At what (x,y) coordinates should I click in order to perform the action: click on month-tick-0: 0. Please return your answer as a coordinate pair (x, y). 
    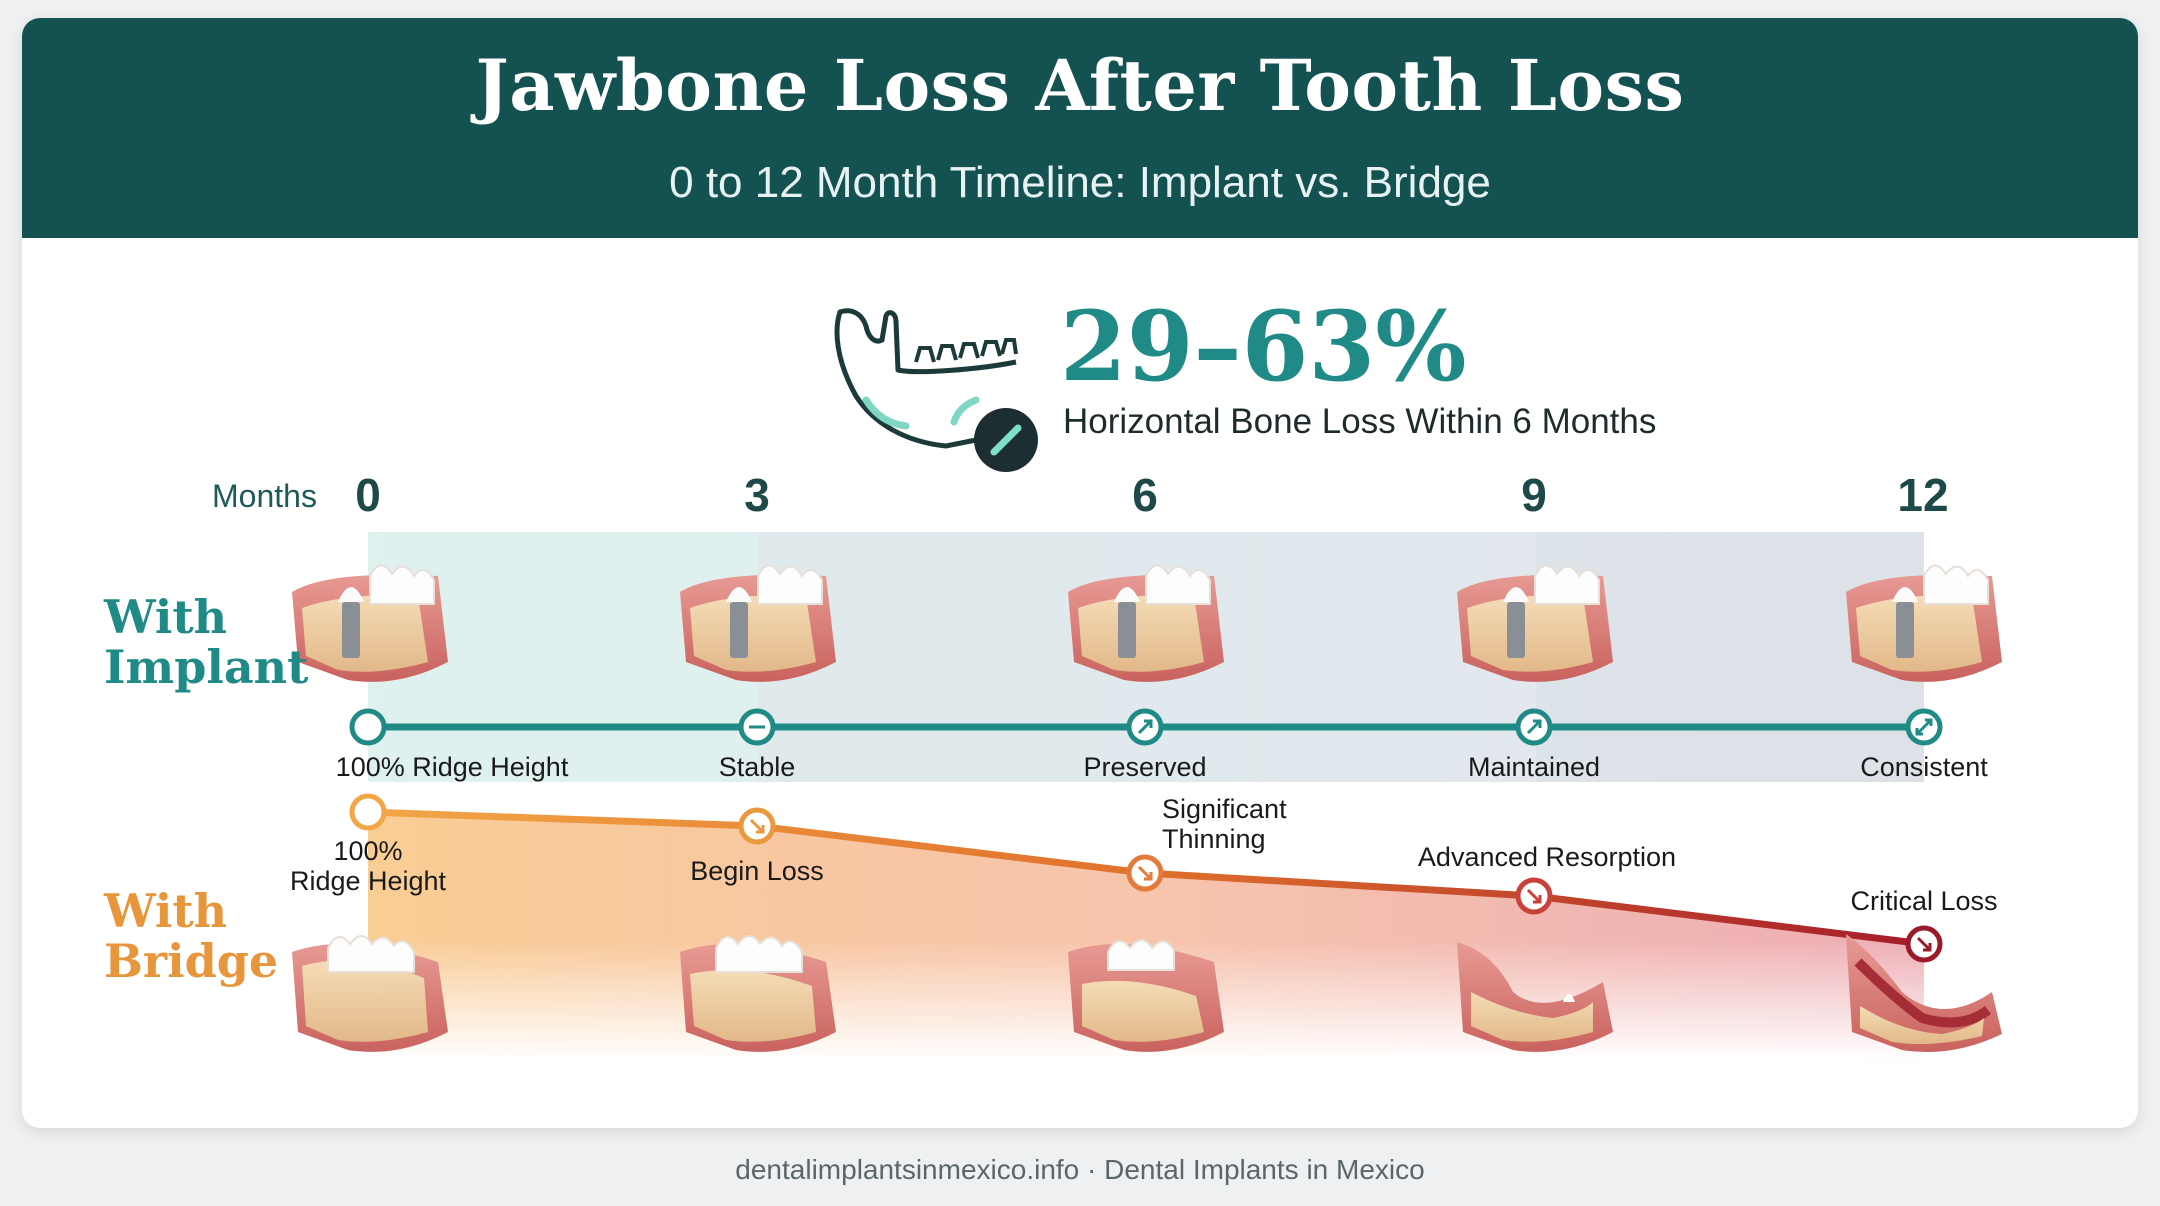
    Looking at the image, I should click on (368, 495).